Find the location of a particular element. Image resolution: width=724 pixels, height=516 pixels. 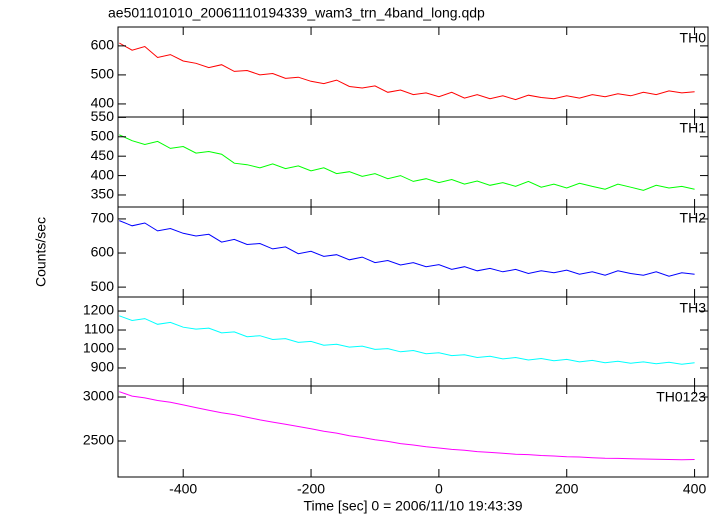

x-tick-label: -200 is located at coordinates (311, 489).